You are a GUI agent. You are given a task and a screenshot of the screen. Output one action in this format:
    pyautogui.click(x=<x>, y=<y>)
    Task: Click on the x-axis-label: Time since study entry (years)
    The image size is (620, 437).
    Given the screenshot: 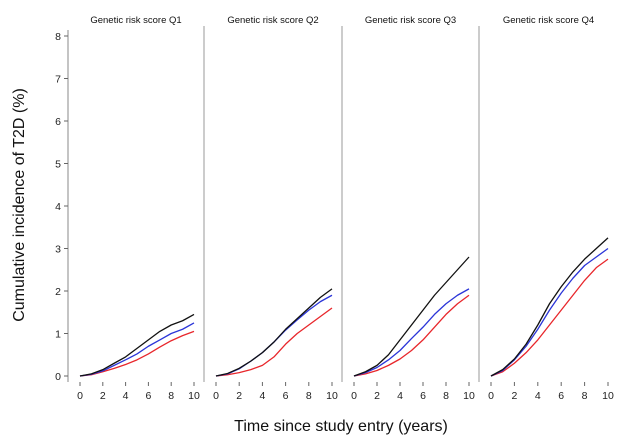 What is the action you would take?
    pyautogui.click(x=341, y=426)
    